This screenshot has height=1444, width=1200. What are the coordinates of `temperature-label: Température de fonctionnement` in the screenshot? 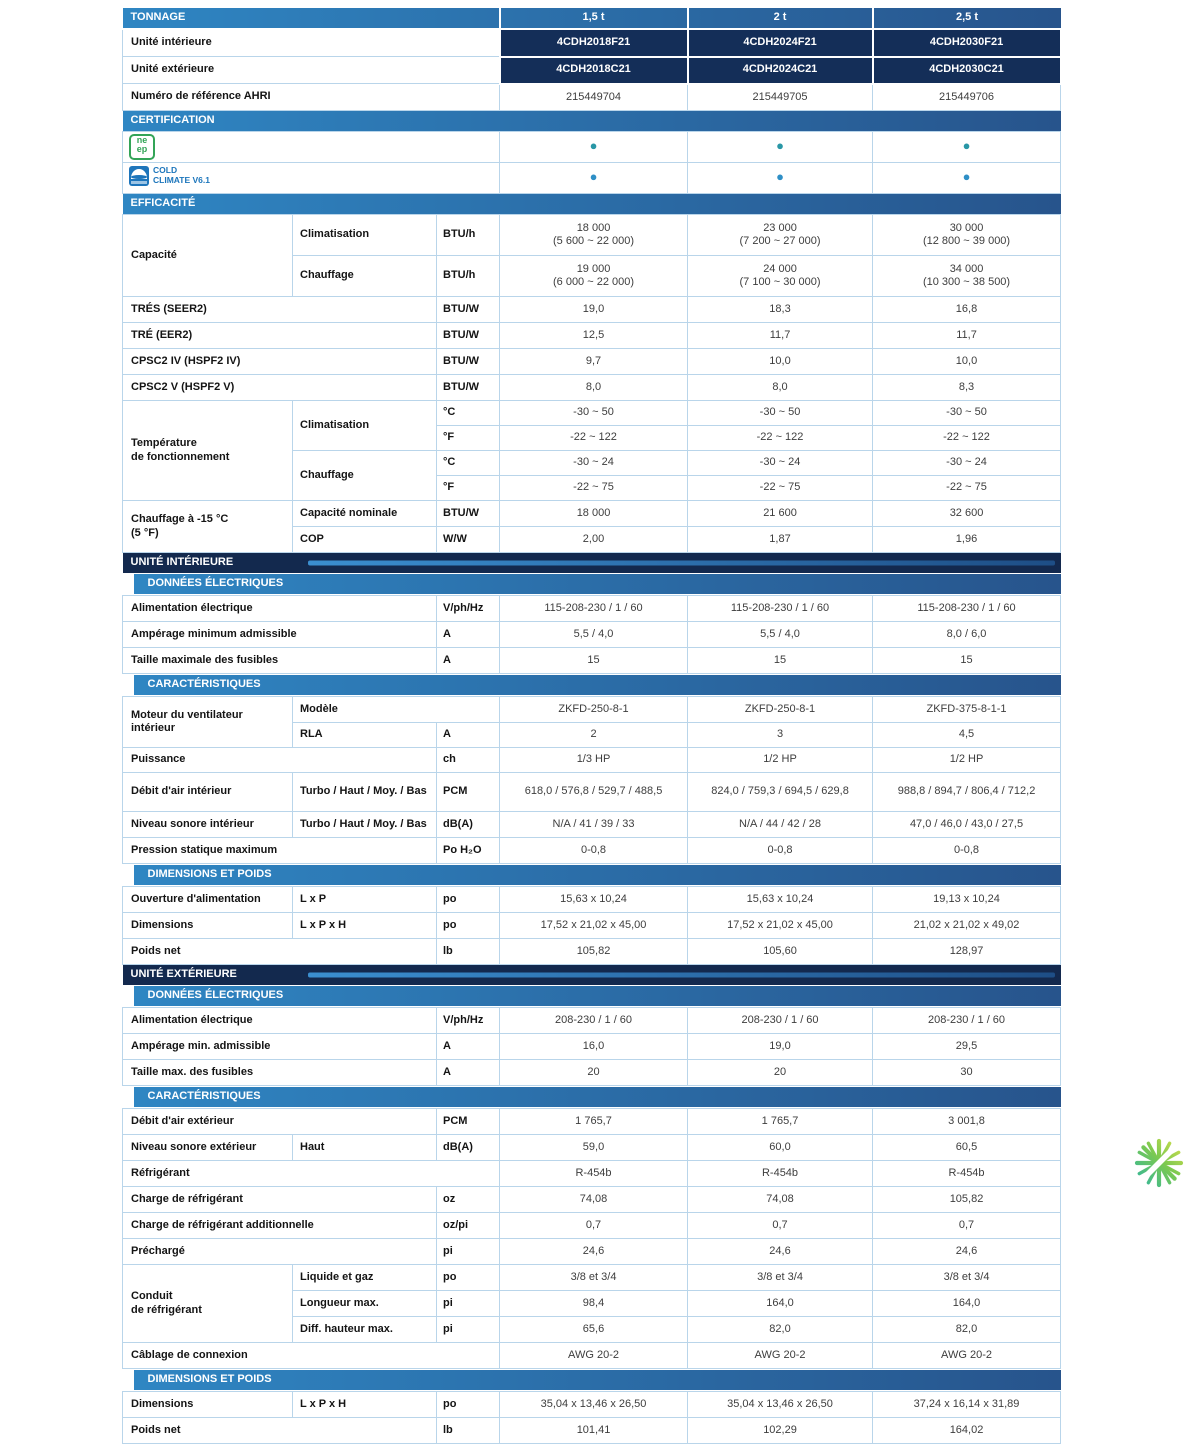 It's located at (207, 450).